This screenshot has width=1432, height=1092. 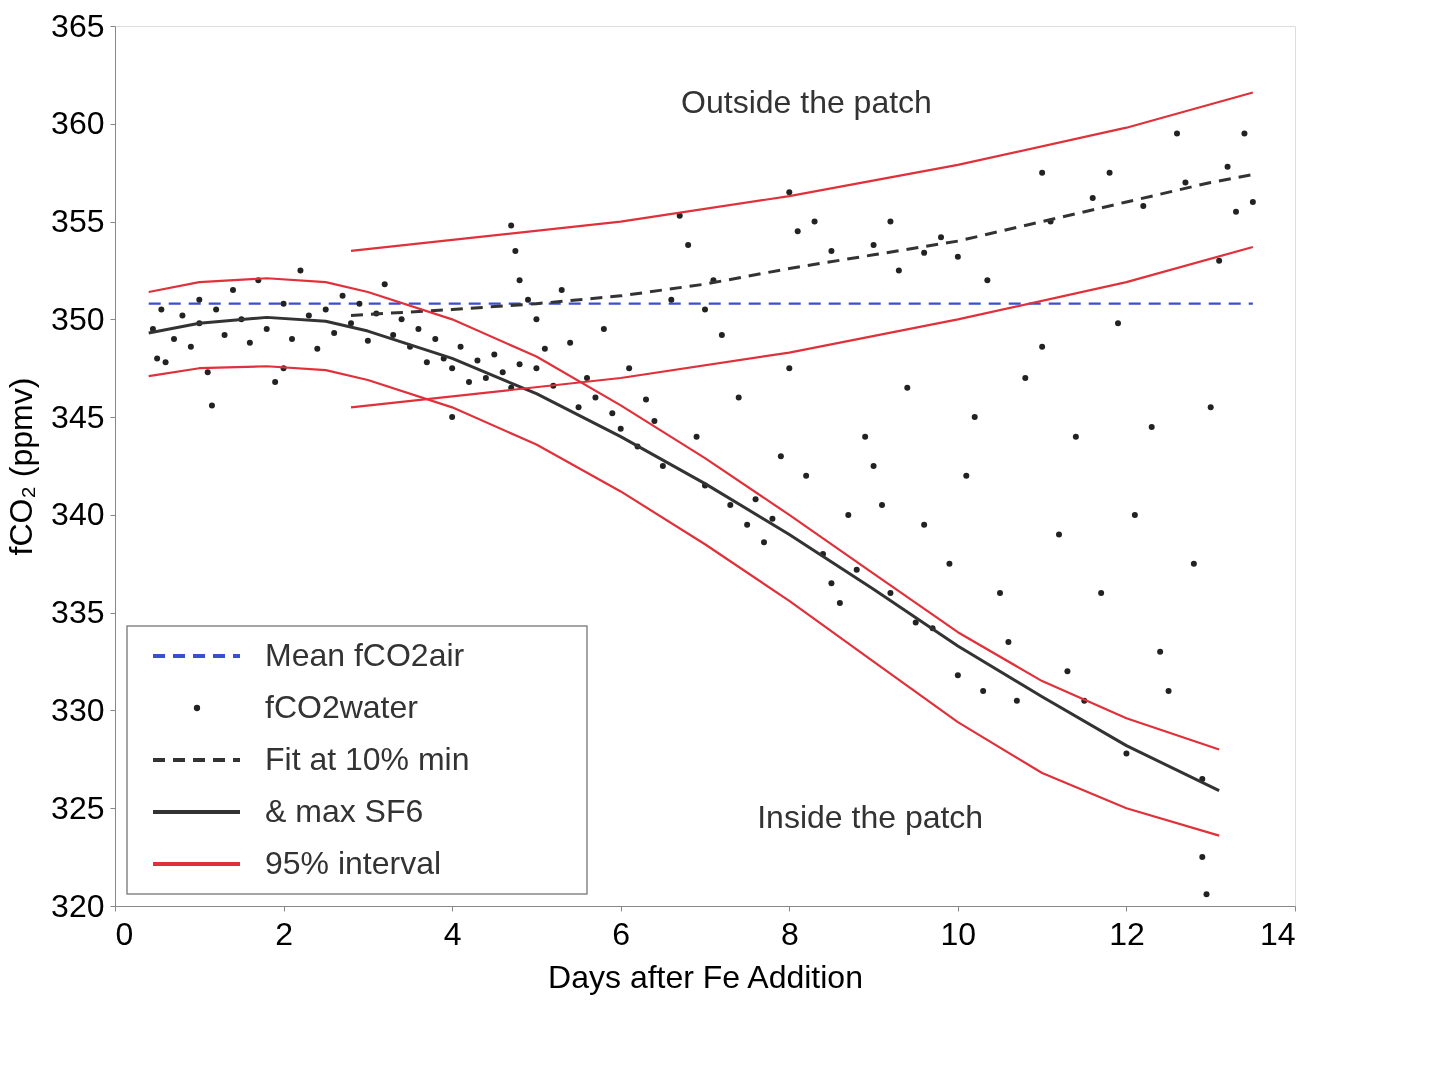 What do you see at coordinates (344, 811) in the screenshot?
I see `legend-label: & max SF6` at bounding box center [344, 811].